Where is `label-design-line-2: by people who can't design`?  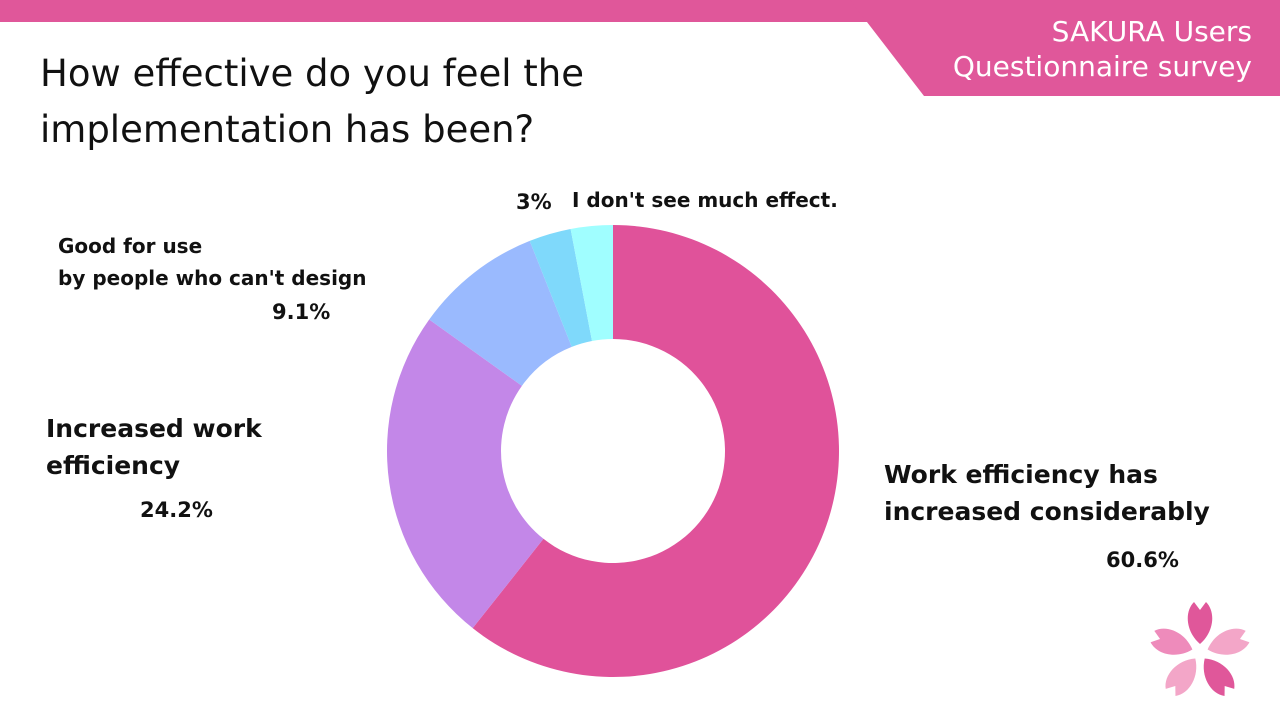 label-design-line-2: by people who can't design is located at coordinates (212, 278).